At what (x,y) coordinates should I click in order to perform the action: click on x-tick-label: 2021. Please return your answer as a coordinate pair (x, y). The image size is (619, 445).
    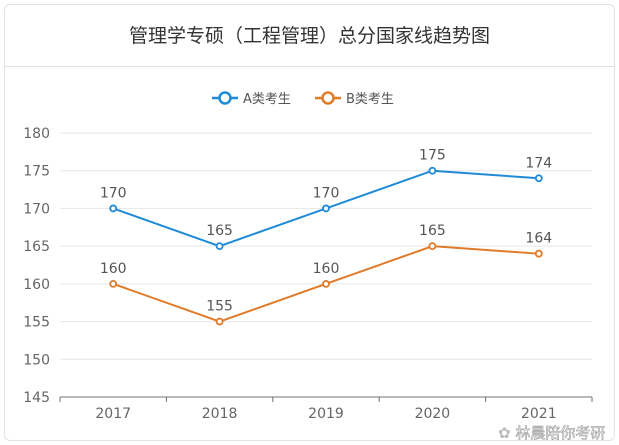
    Looking at the image, I should click on (539, 414).